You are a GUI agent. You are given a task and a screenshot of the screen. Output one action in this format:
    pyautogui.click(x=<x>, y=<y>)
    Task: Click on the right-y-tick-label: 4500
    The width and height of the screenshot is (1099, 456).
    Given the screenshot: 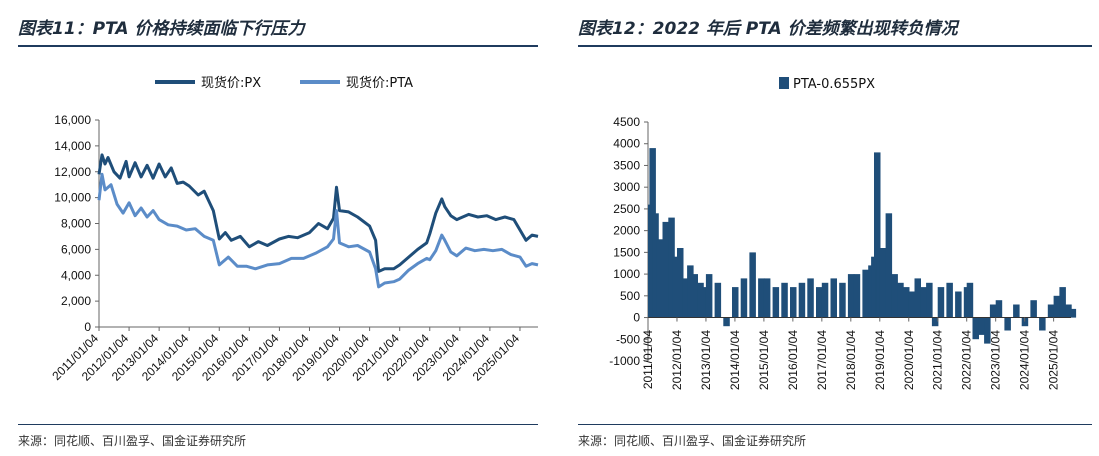 What is the action you would take?
    pyautogui.click(x=626, y=122)
    